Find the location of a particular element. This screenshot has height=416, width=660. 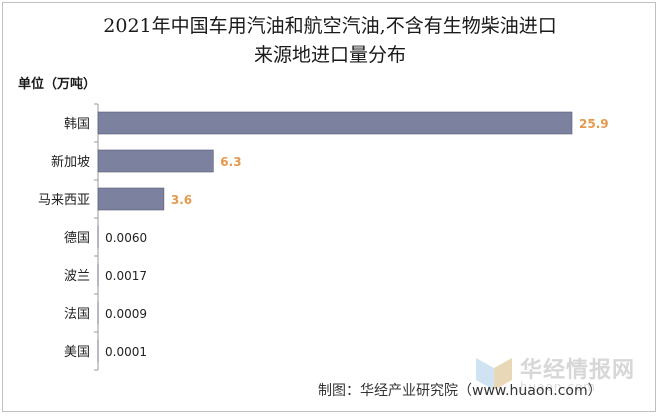

data-label: 25.9 is located at coordinates (594, 124).